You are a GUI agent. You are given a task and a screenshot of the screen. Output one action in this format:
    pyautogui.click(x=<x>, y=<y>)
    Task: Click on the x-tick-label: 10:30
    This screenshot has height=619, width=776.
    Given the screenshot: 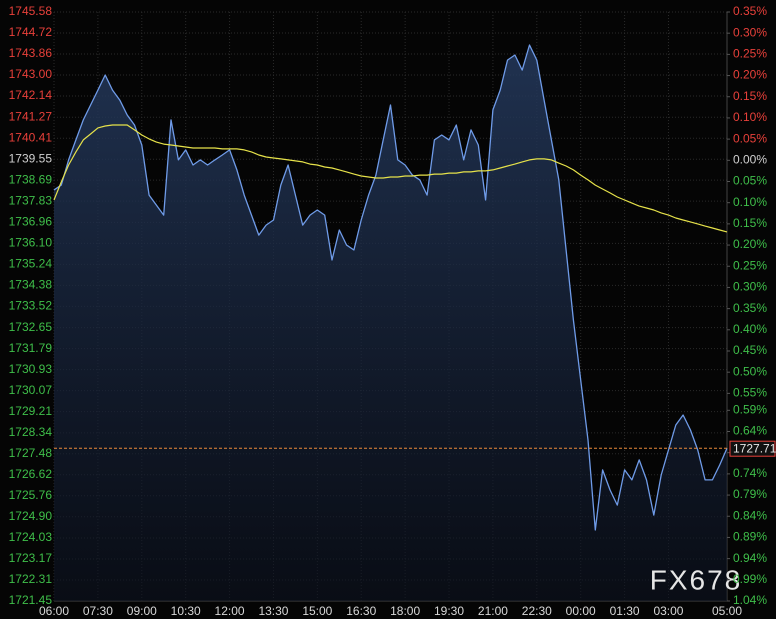 What is the action you would take?
    pyautogui.click(x=186, y=611)
    